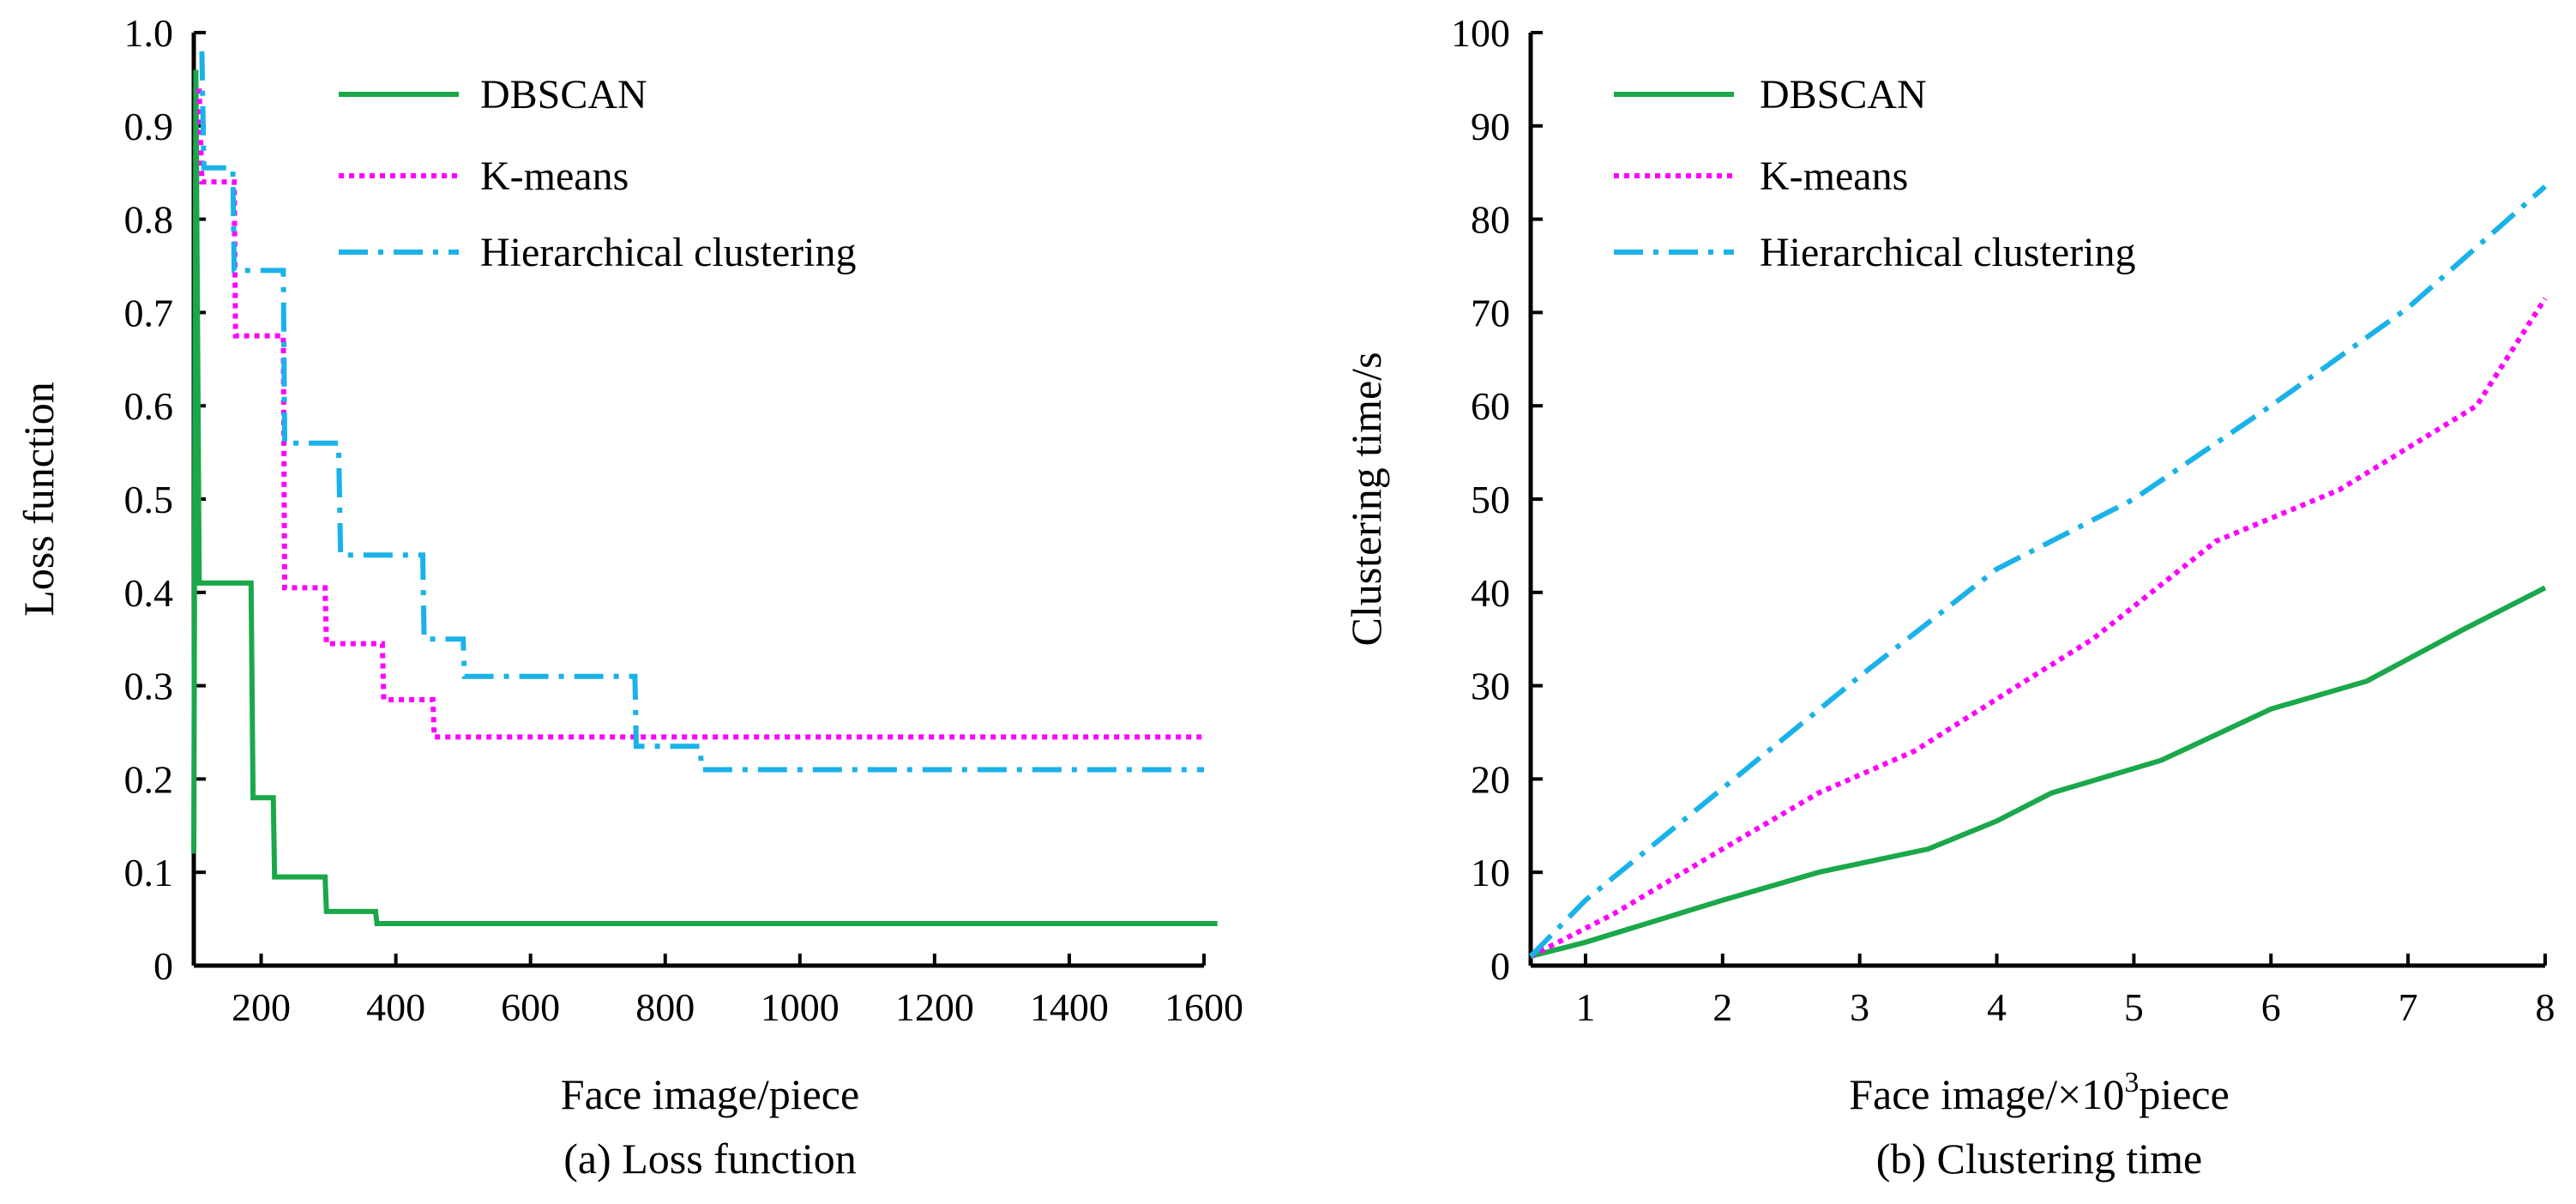  I want to click on loss-legend: DBSCAN K-means Hierarchical clustering, so click(597, 173).